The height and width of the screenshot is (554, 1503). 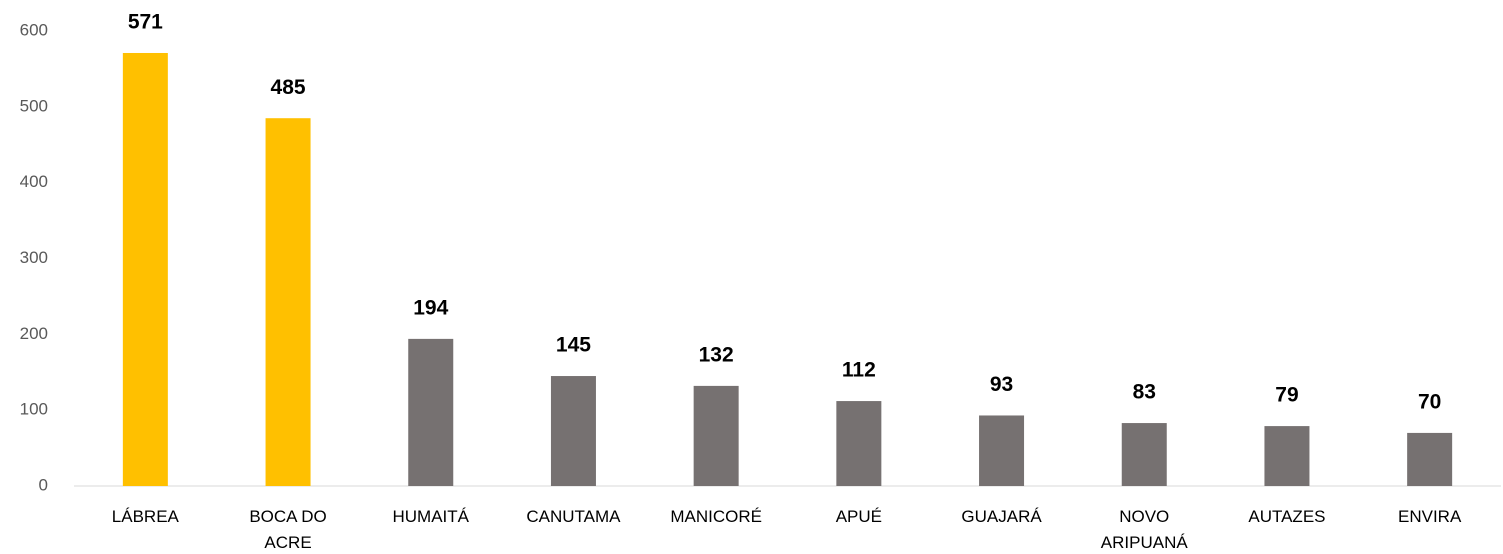 I want to click on value-label: 83, so click(x=1144, y=392).